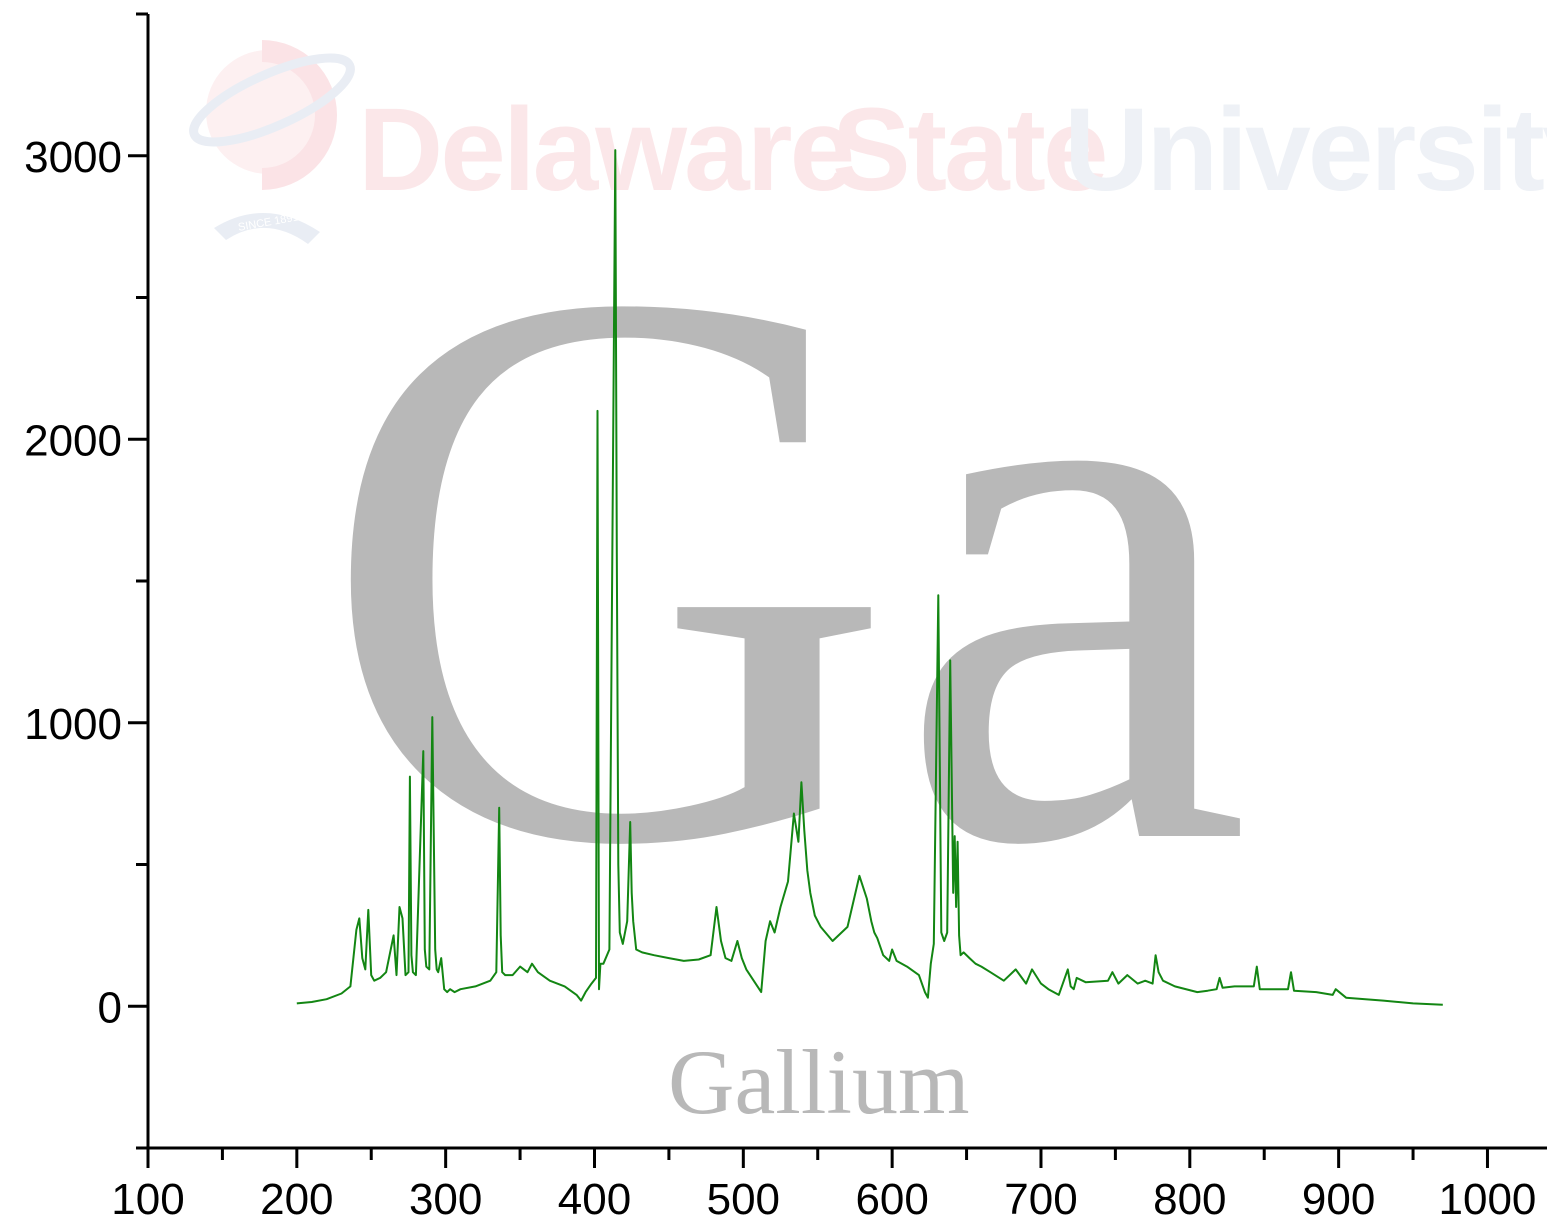  Describe the element at coordinates (73, 157) in the screenshot. I see `y-tick-label: 3000` at that location.